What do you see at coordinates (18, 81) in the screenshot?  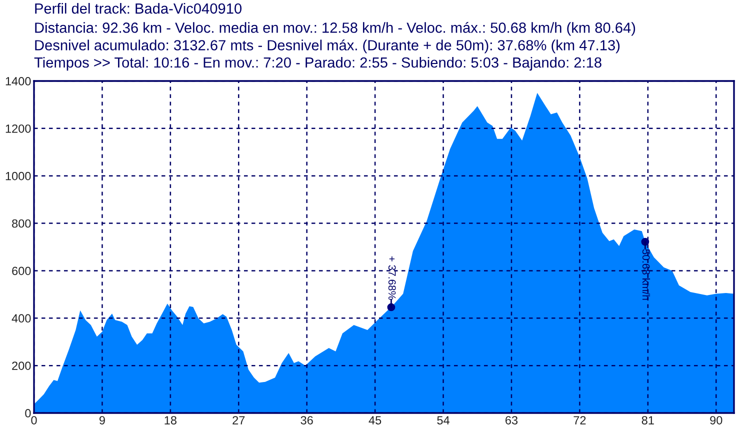 I see `y-tick-label: 1400` at bounding box center [18, 81].